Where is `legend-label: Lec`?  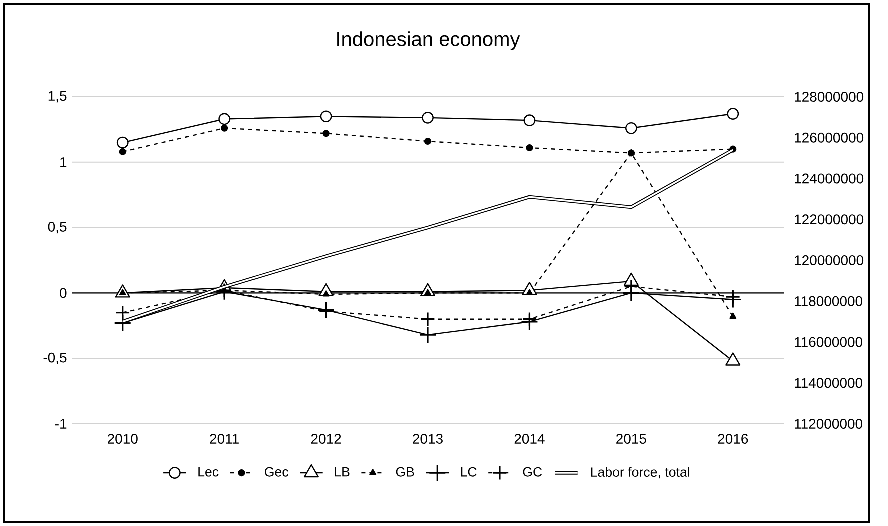
legend-label: Lec is located at coordinates (208, 472).